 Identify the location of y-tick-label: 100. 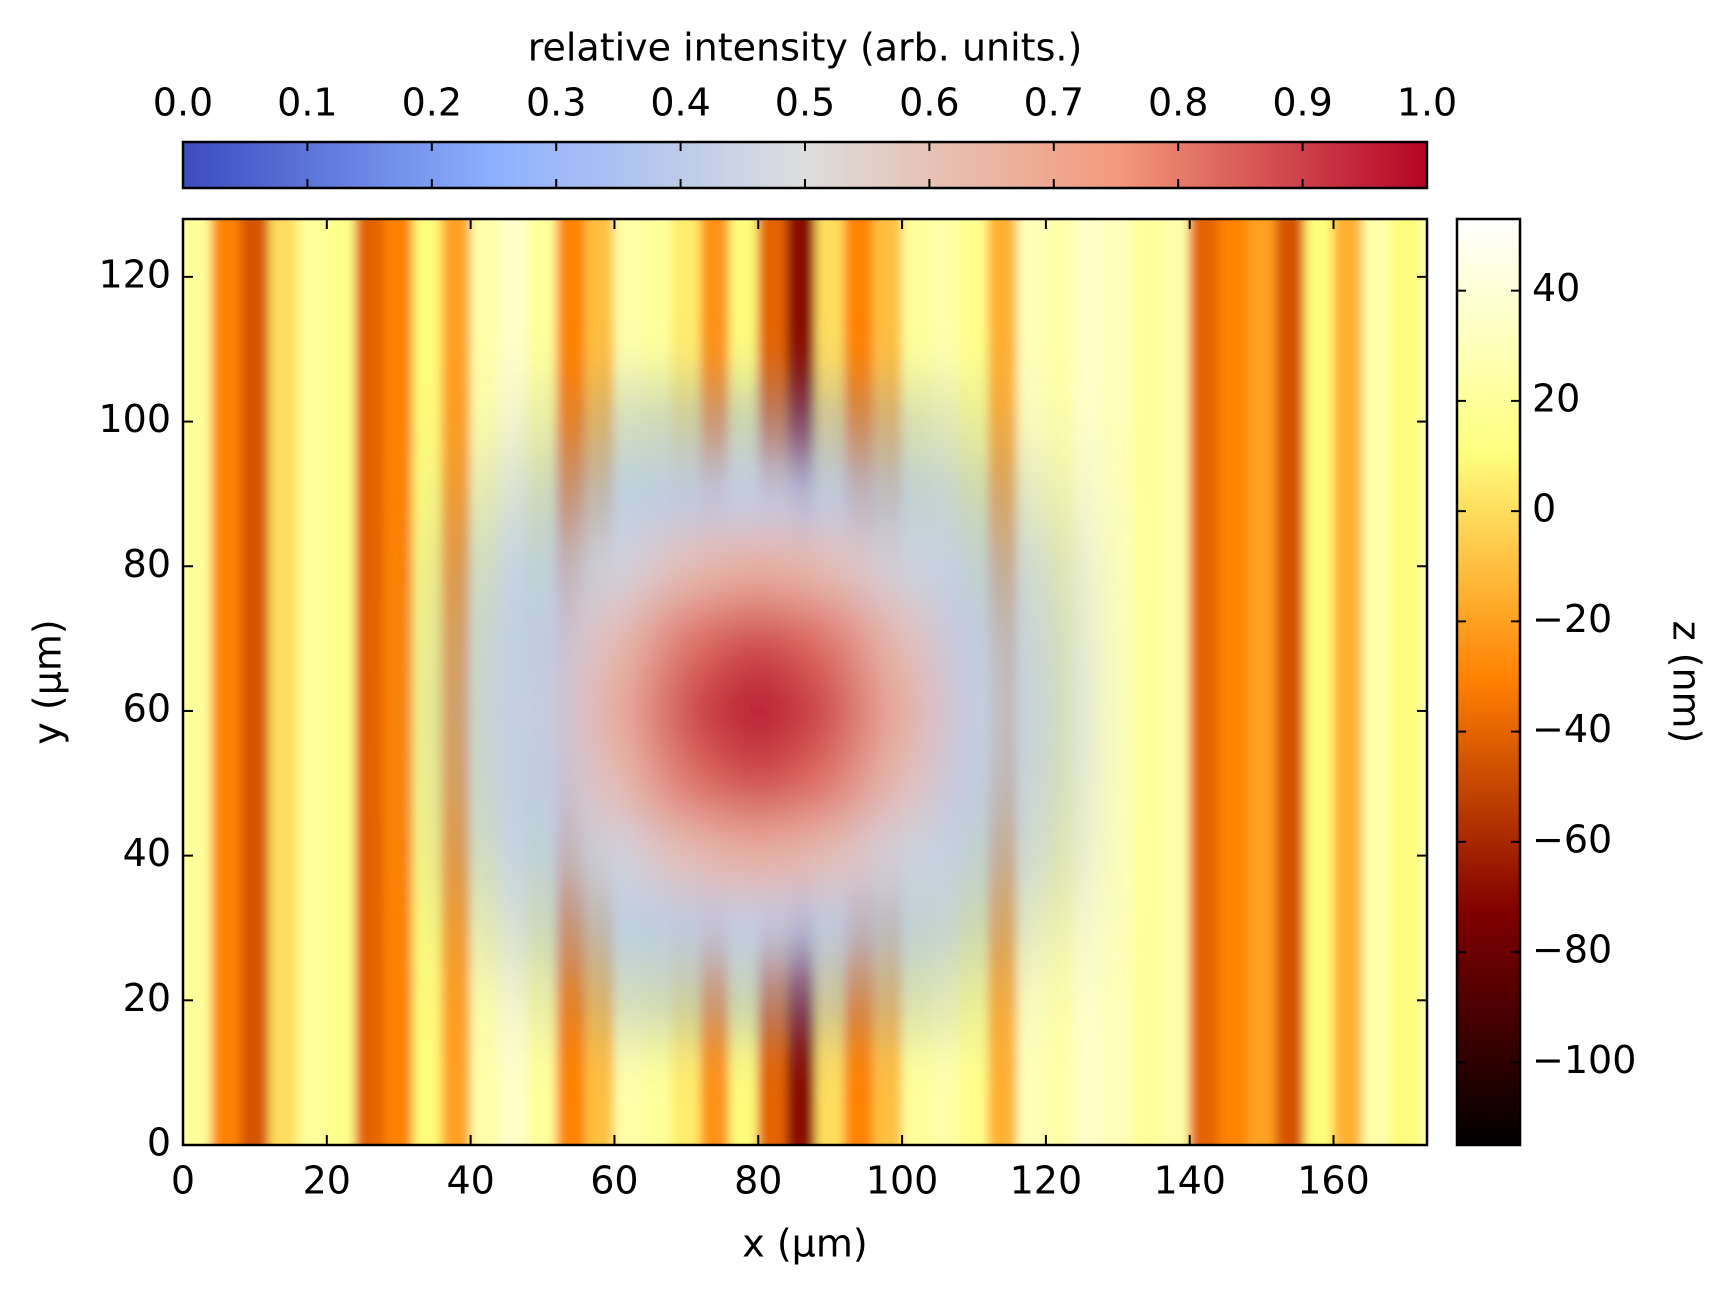
(134, 419).